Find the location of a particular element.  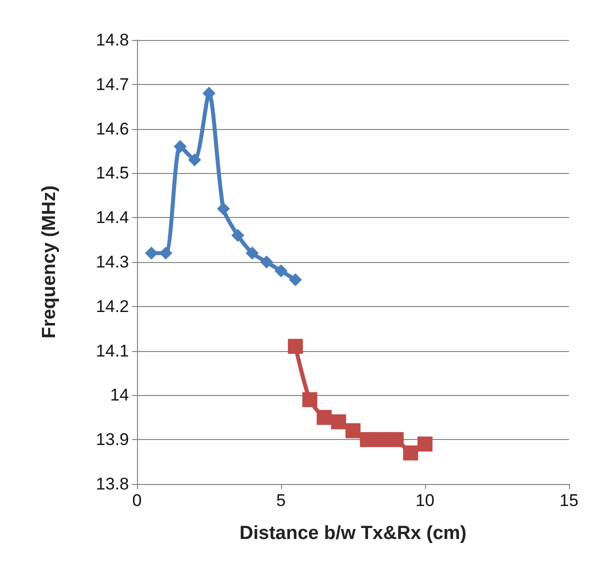

y-axis-title: Frequency (MHz) is located at coordinates (49, 262).